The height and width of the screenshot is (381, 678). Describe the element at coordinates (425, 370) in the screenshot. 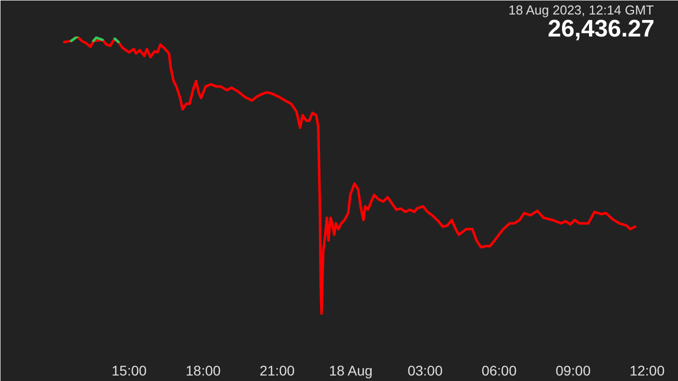

I see `x-tick-label: 03:00` at that location.